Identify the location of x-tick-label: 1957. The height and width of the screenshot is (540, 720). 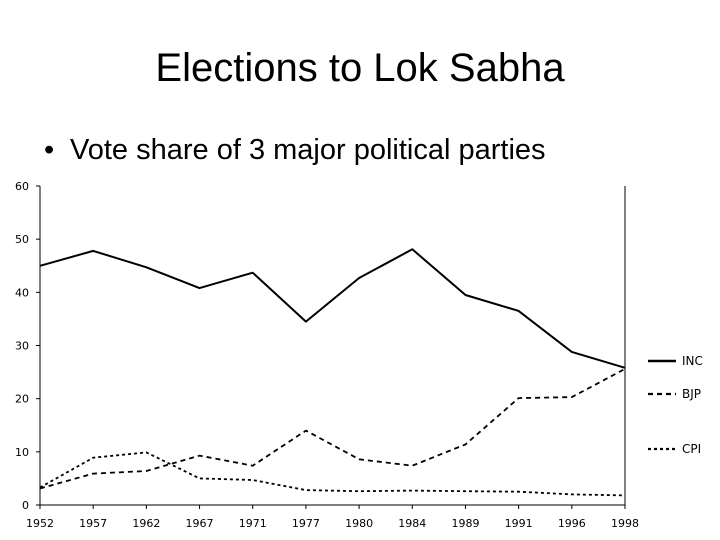
(93, 523).